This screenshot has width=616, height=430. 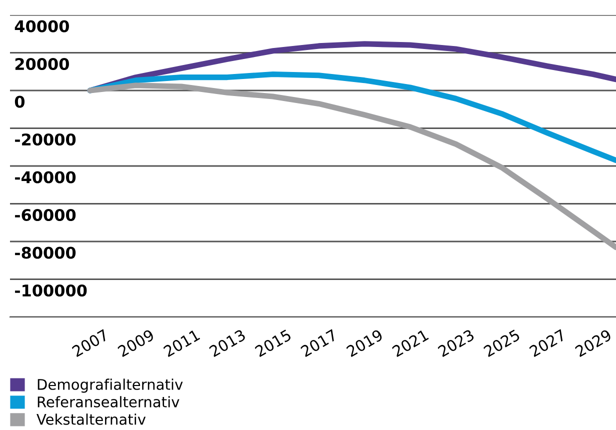 What do you see at coordinates (45, 252) in the screenshot?
I see `y-tick-label: -80000` at bounding box center [45, 252].